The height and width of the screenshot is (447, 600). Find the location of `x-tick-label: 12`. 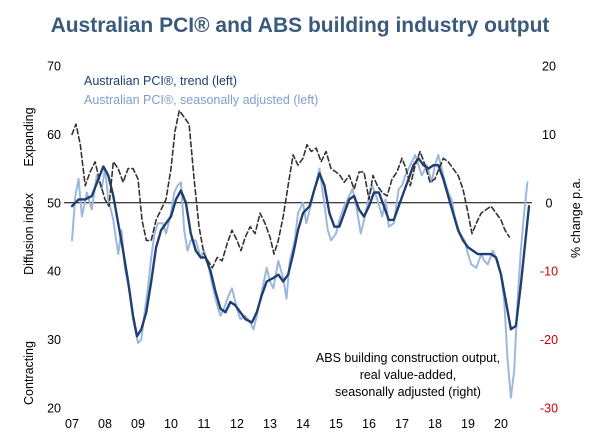

x-tick-label: 12 is located at coordinates (237, 424).